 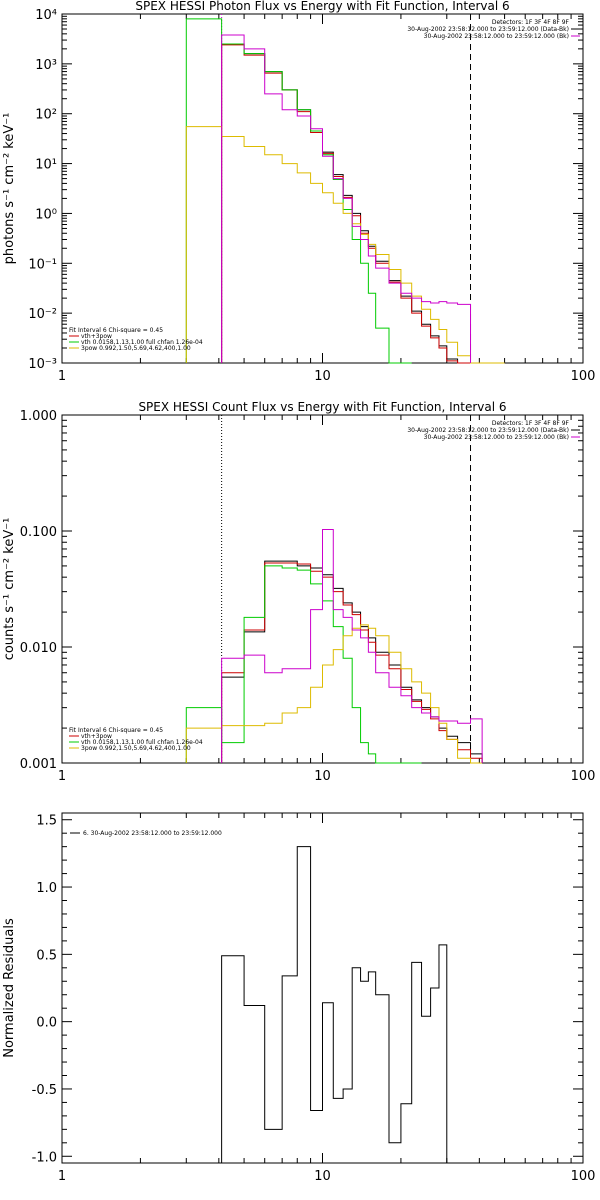 I want to click on y-tick-label: 10², so click(x=46, y=115).